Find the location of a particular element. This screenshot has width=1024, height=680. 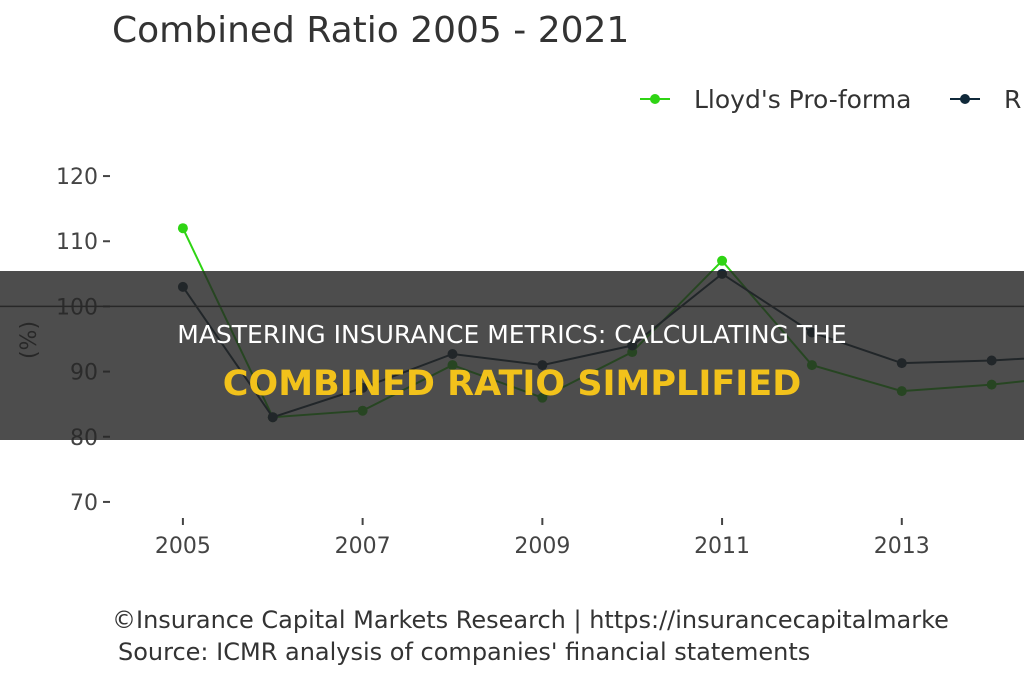

y-tick-label: 110 is located at coordinates (77, 242).